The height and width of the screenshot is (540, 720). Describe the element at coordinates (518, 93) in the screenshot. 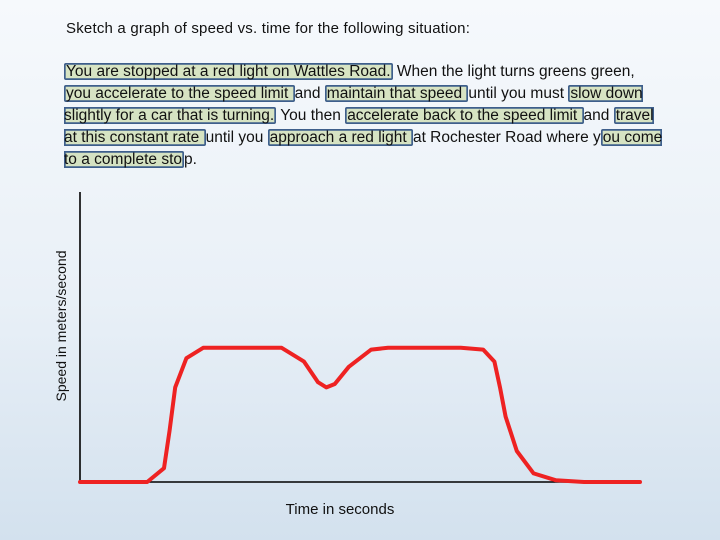

I see `prompt-text: until you must` at that location.